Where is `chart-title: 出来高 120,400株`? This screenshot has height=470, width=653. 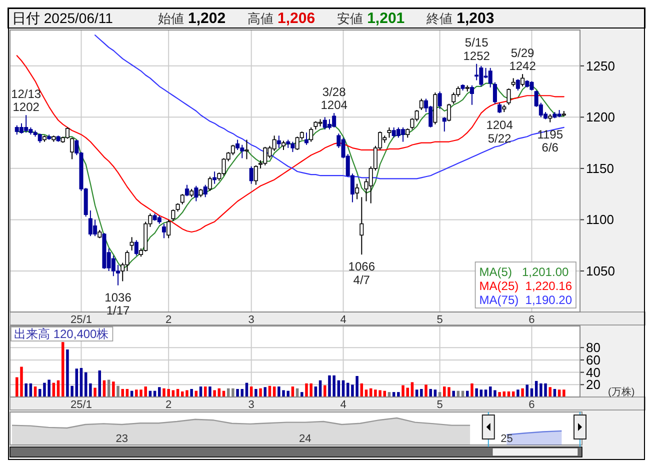
chart-title: 出来高 120,400株 is located at coordinates (61, 334).